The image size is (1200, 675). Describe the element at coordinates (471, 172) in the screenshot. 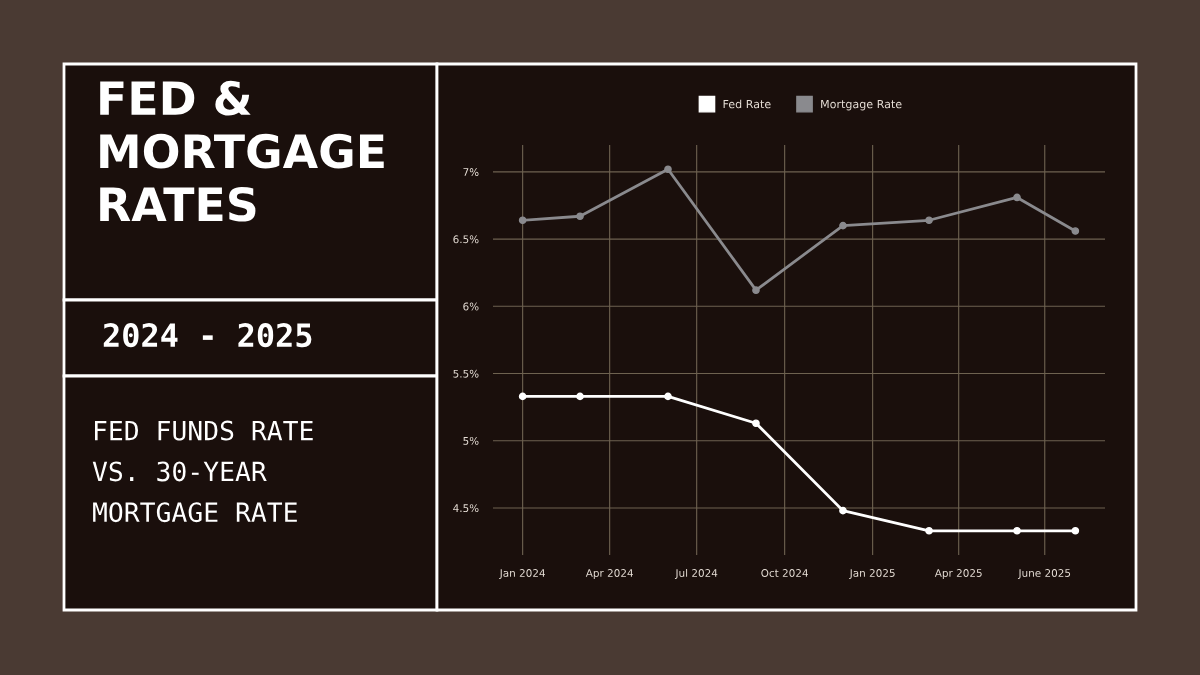

I see `y-tick-label: 7%` at that location.